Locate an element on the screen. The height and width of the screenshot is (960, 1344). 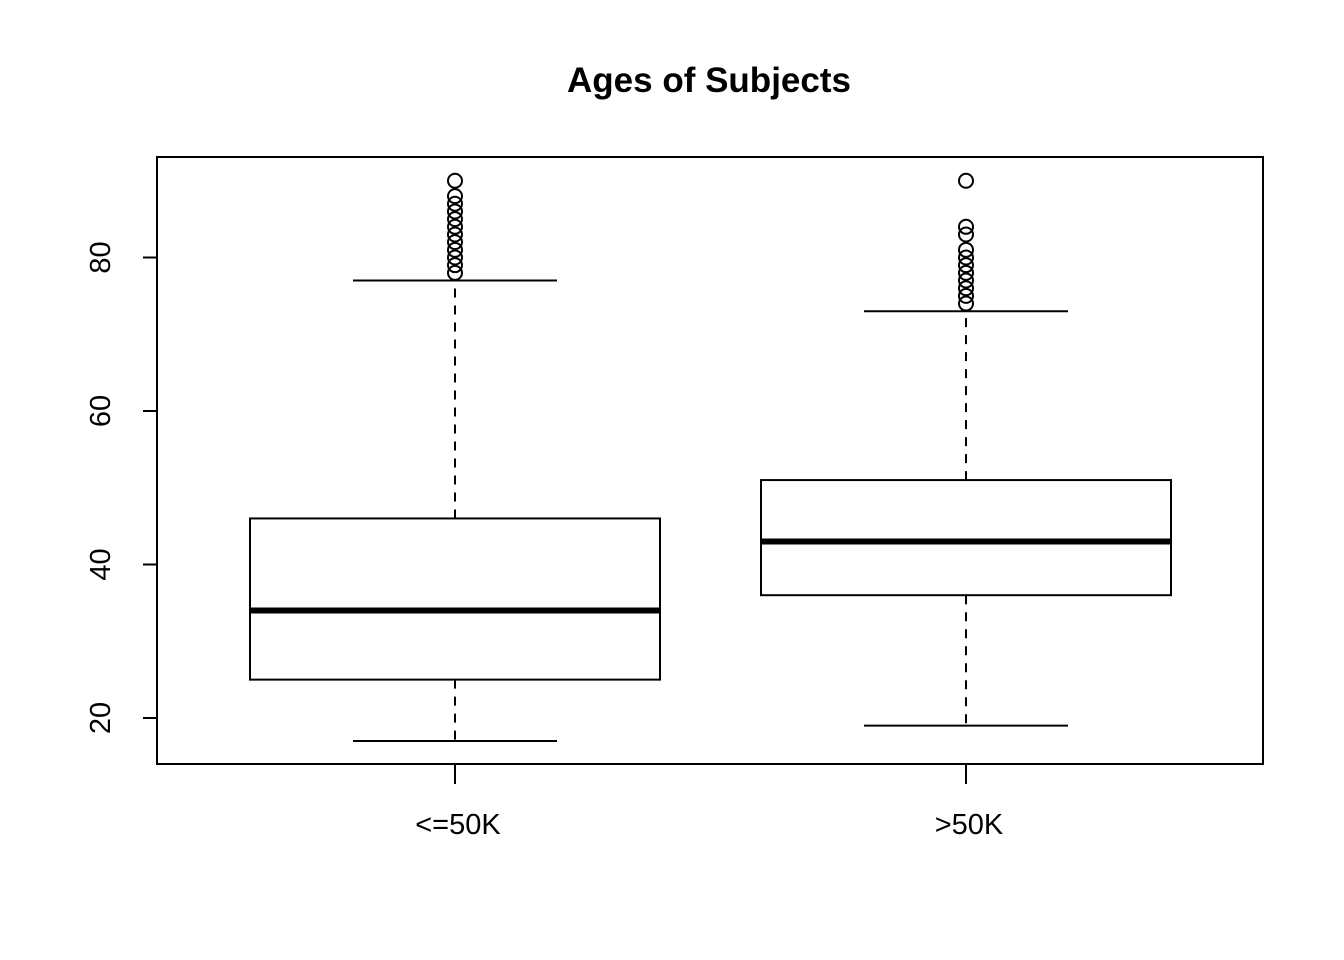
y-tick-label: 20 is located at coordinates (101, 718).